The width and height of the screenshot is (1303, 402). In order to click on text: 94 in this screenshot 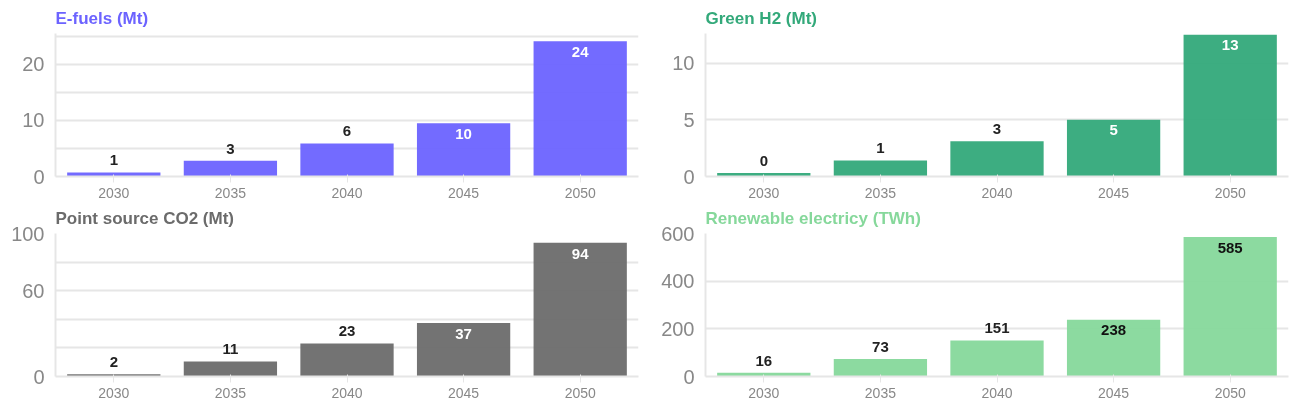, I will do `click(580, 253)`.